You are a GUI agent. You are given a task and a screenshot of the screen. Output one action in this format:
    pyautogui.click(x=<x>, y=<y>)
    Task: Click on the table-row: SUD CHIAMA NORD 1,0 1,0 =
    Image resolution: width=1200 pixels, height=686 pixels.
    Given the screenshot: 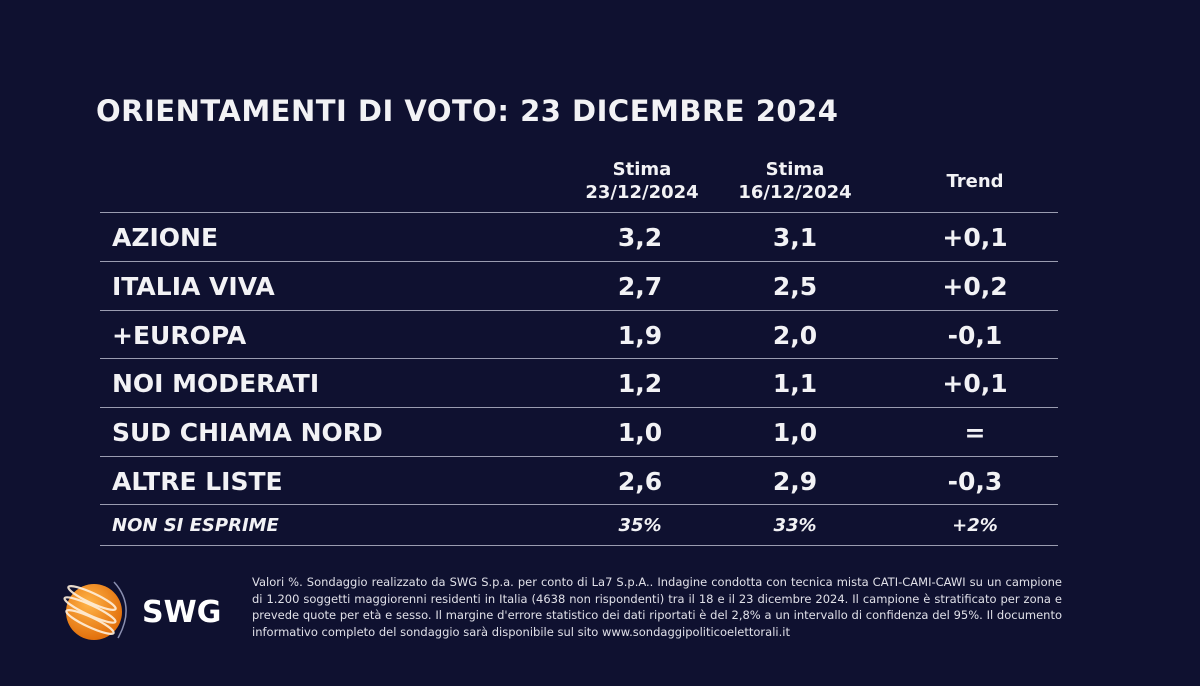 What is the action you would take?
    pyautogui.click(x=579, y=431)
    